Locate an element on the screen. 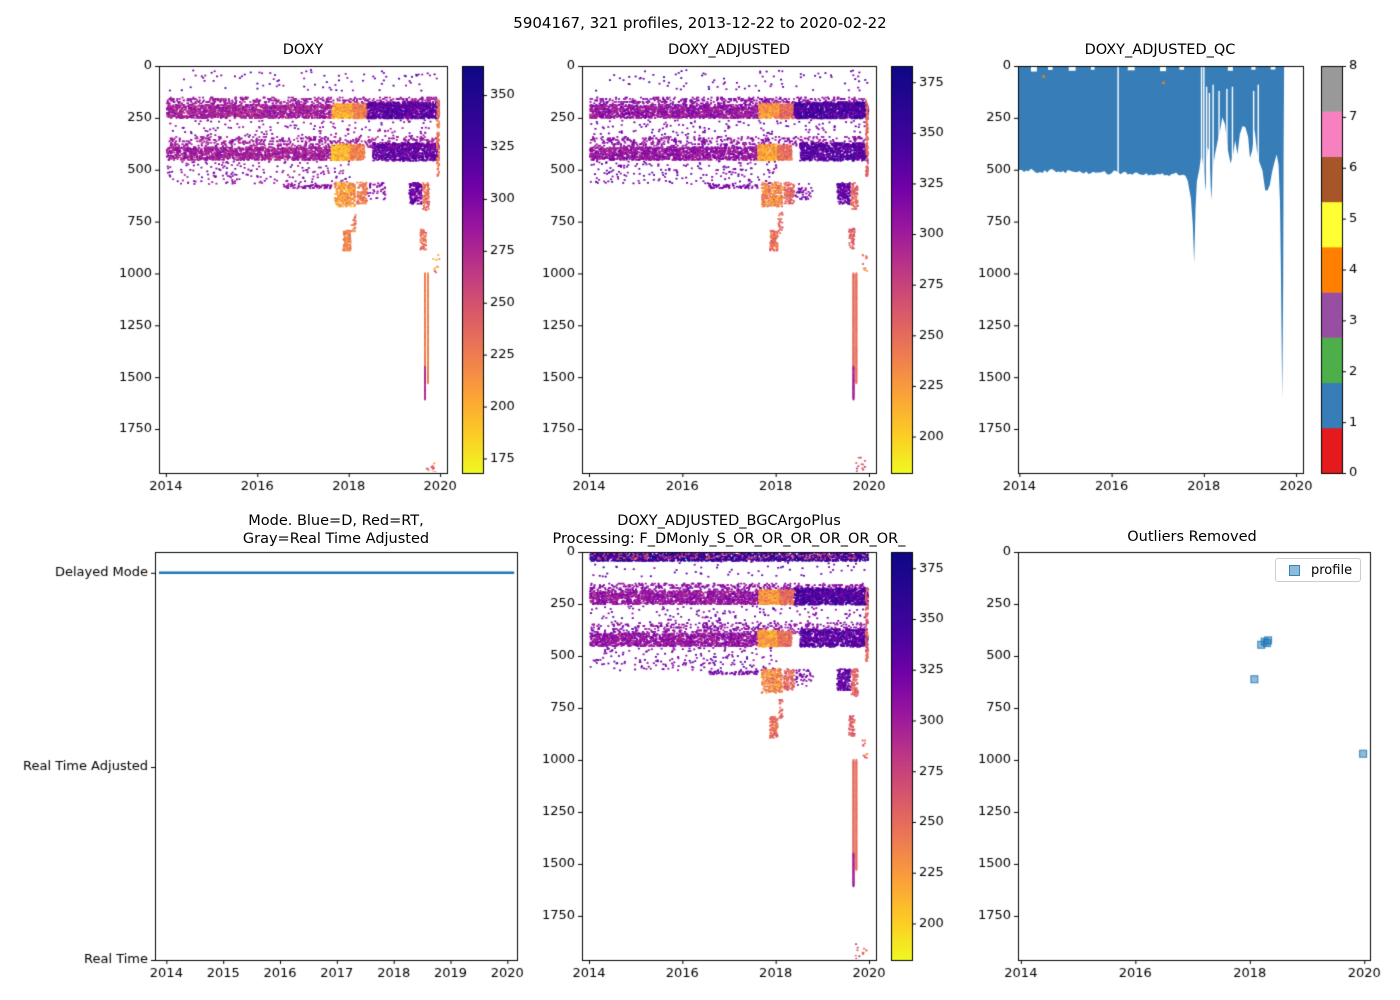  panel-doxy-adjusted-qc-title: DOXY_ADJUSTED_QC is located at coordinates (1160, 50).